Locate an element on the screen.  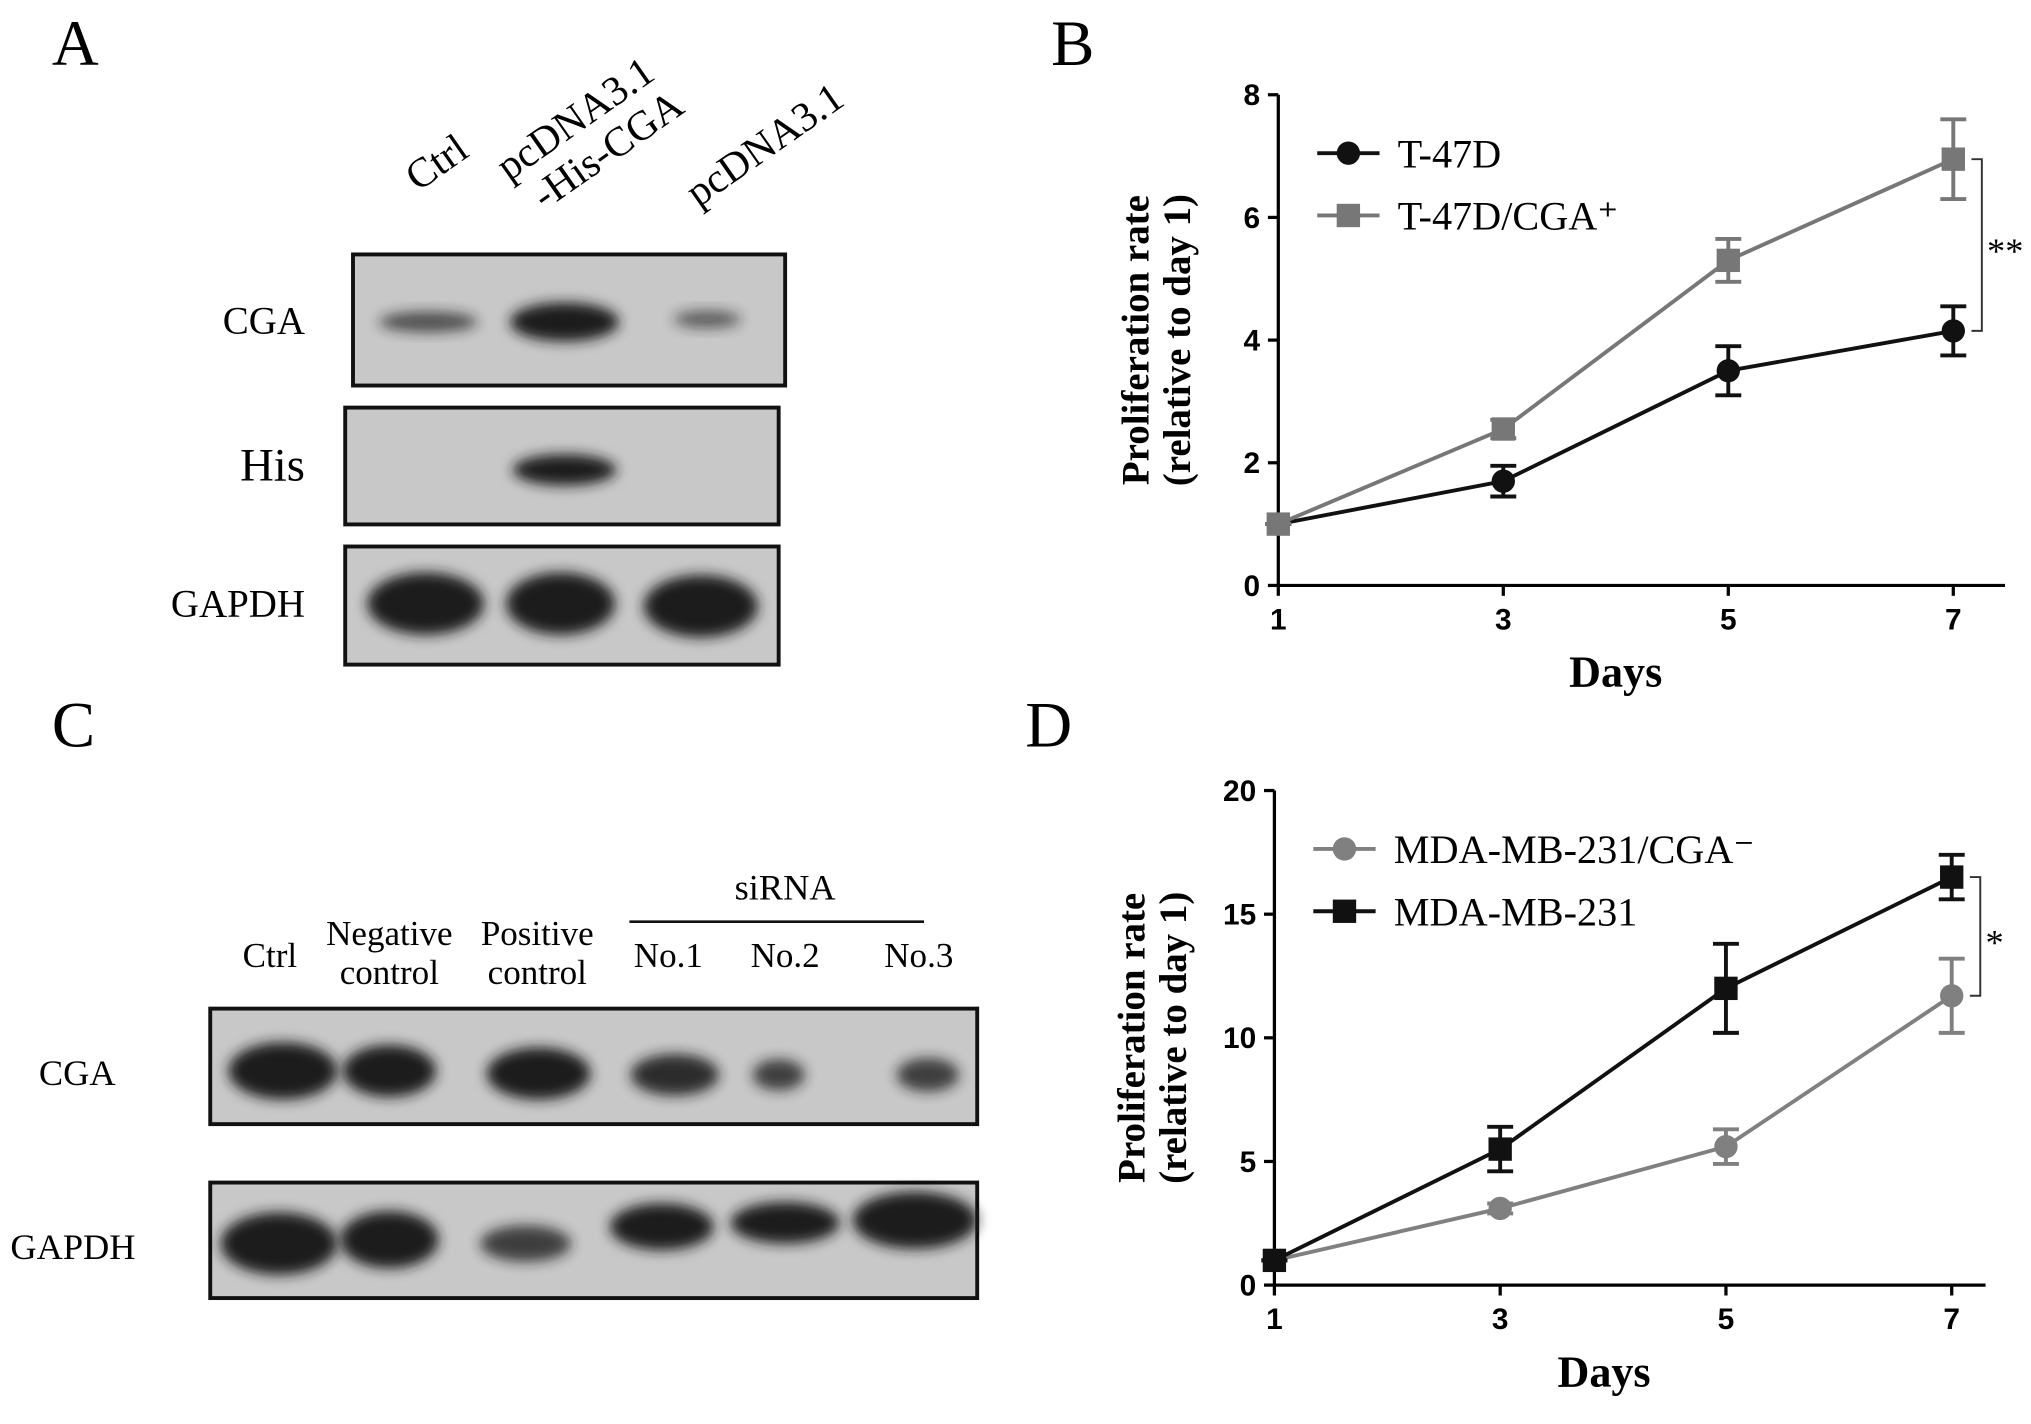
y-tick-label: 15 is located at coordinates (1239, 915).